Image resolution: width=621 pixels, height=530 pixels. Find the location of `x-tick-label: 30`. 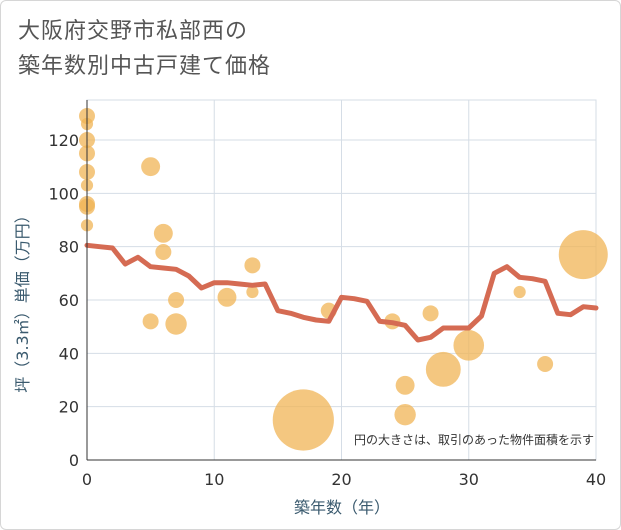

x-tick-label: 30 is located at coordinates (469, 479).